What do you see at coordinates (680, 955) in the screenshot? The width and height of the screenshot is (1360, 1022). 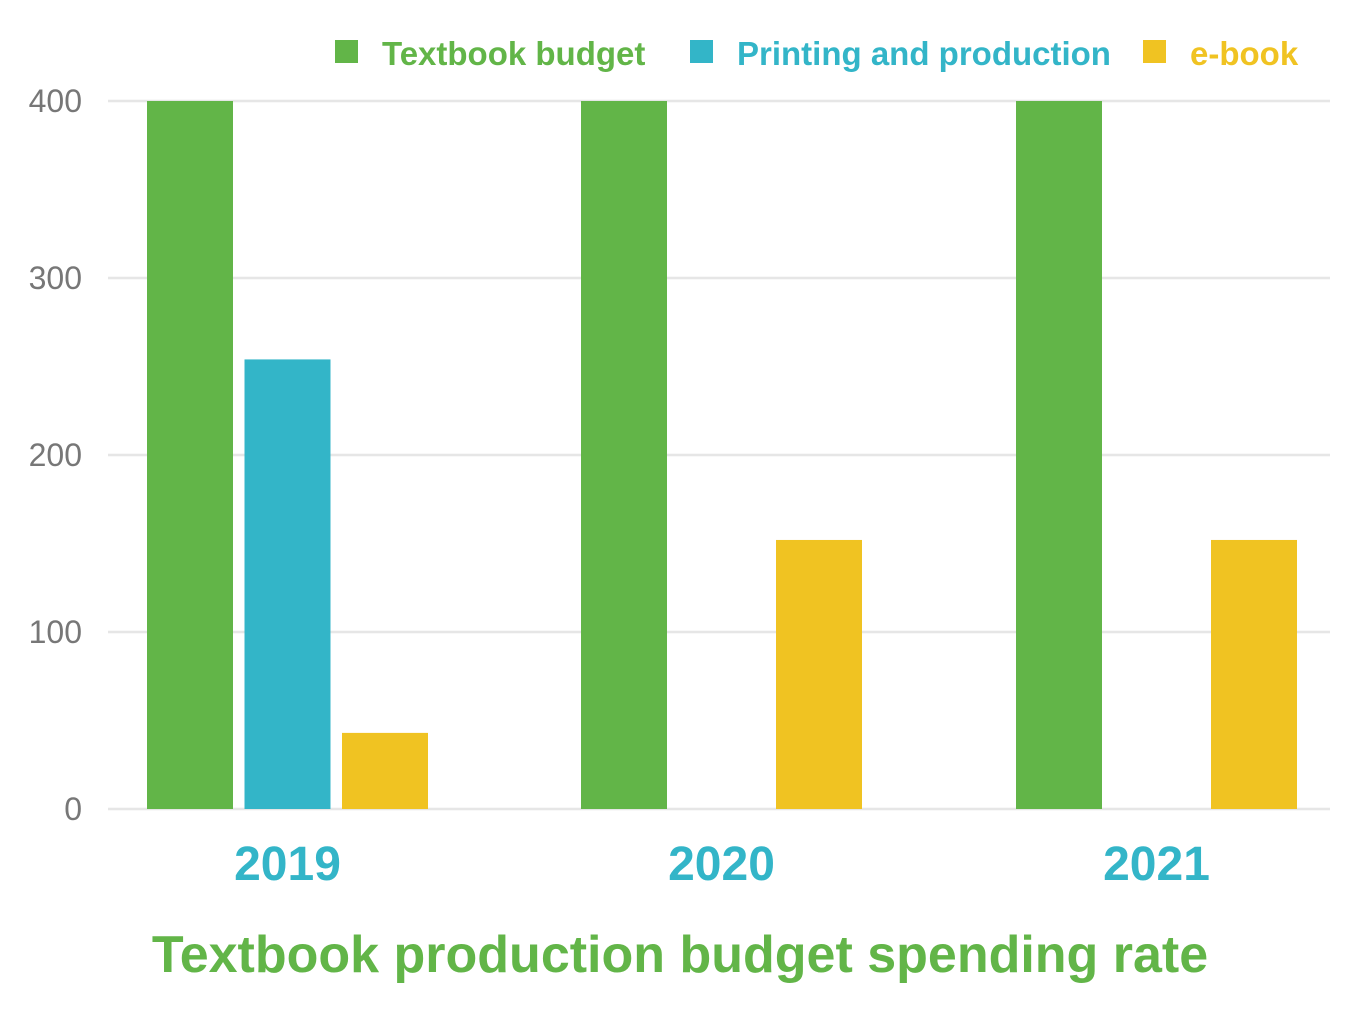 I see `chart-title: Textbook production budget spending rate` at bounding box center [680, 955].